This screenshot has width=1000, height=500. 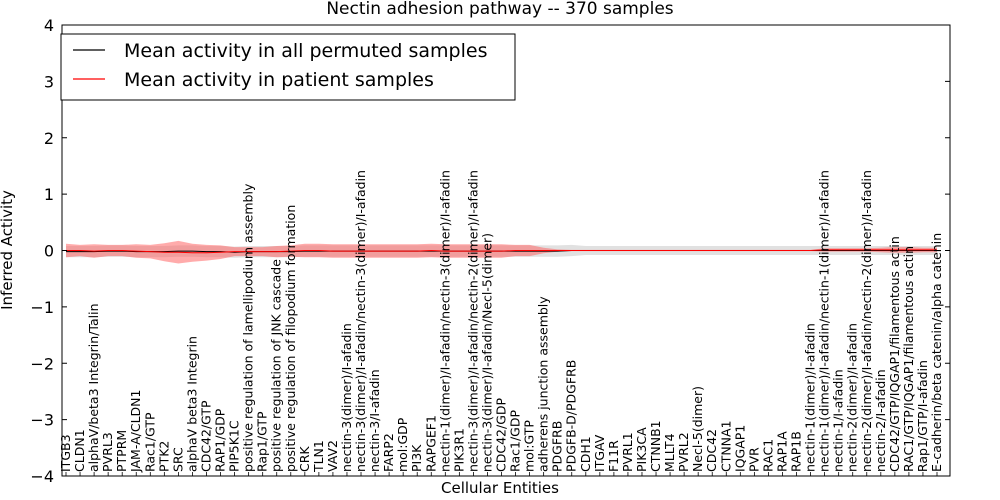 What do you see at coordinates (739, 448) in the screenshot?
I see `x-tick-label: IQGAP1` at bounding box center [739, 448].